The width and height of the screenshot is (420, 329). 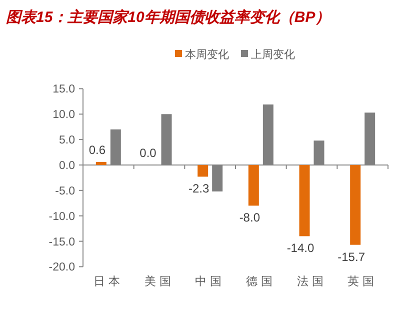 What do you see at coordinates (63, 90) in the screenshot?
I see `y-tick-label: 15.0` at bounding box center [63, 90].